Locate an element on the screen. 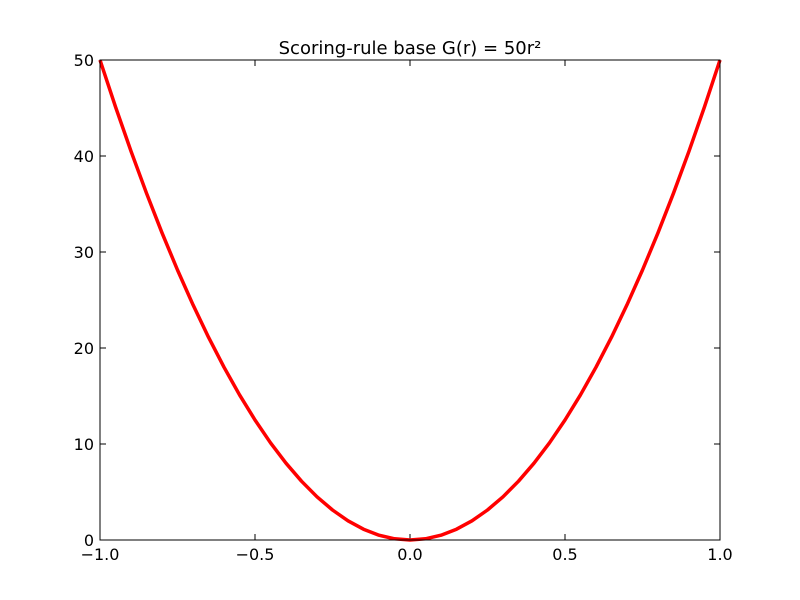  chart-title: Scoring-rule base G(r) = 50r² is located at coordinates (410, 48).